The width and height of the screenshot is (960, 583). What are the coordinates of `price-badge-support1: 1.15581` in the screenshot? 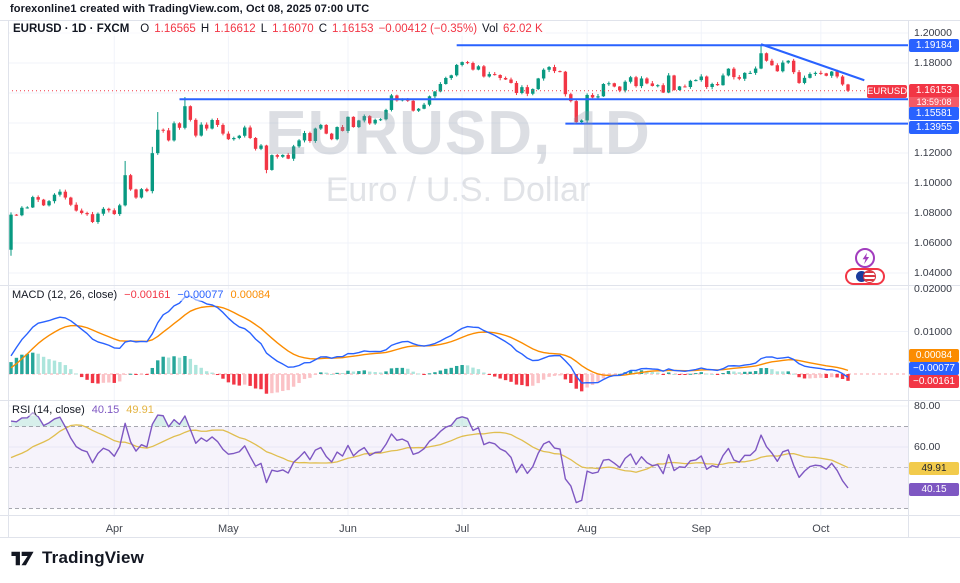 It's located at (934, 113).